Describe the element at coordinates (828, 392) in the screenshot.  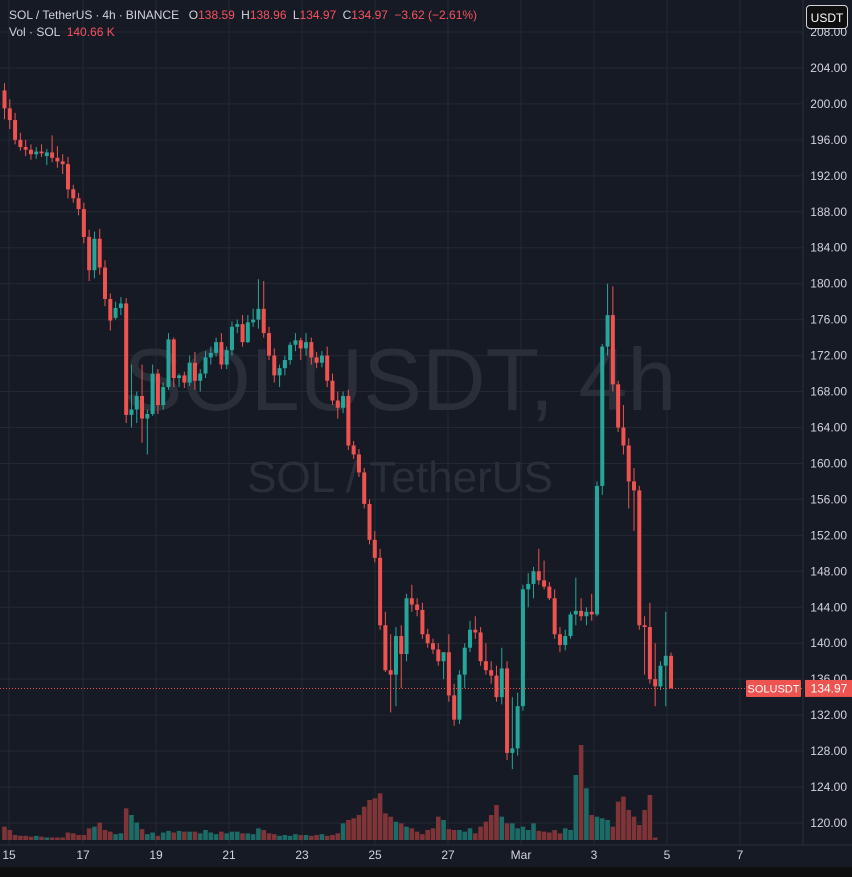
I see `price-tick-label: 168.00` at that location.